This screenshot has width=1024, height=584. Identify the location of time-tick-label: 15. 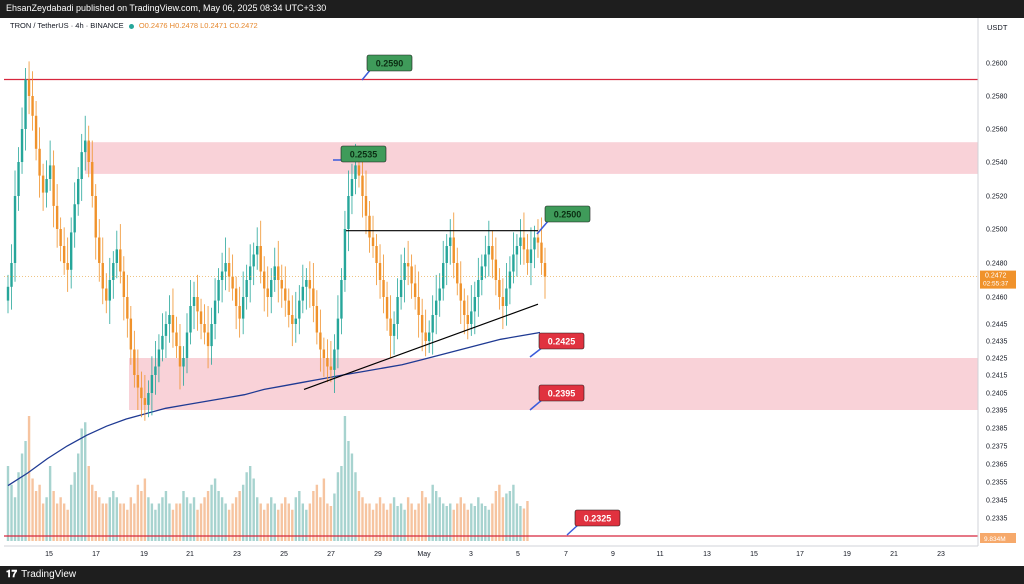
(754, 554).